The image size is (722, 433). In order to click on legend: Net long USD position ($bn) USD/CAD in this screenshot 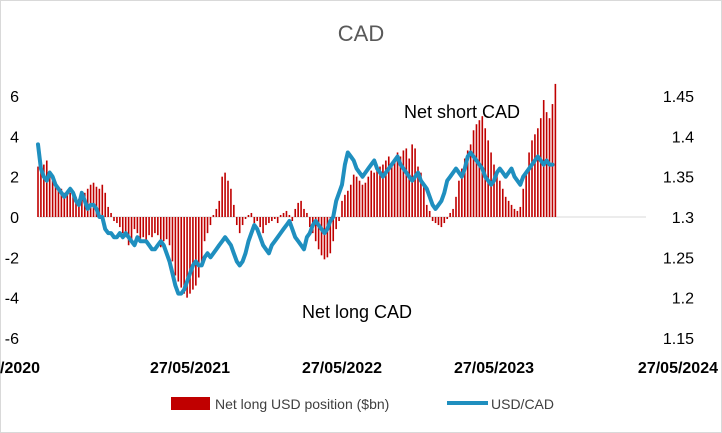, I will do `click(362, 404)`.